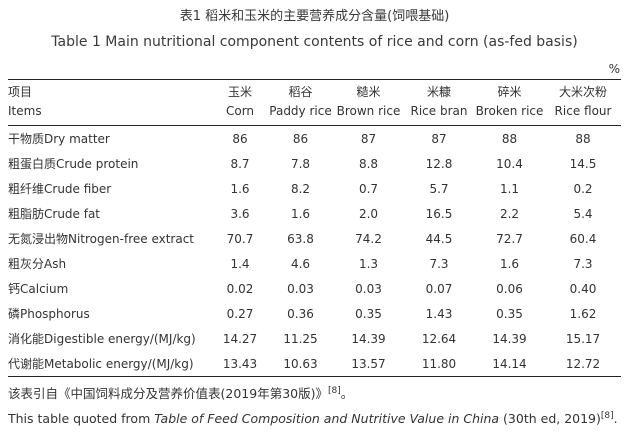 Image resolution: width=629 pixels, height=447 pixels. What do you see at coordinates (54, 214) in the screenshot?
I see `row-label: 粗脂肪Crude fat` at bounding box center [54, 214].